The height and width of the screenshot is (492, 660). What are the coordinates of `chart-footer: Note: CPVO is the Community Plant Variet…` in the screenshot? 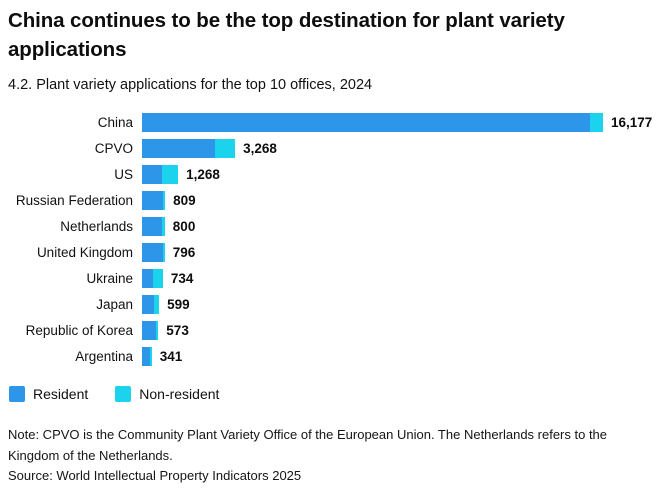 It's located at (330, 455).